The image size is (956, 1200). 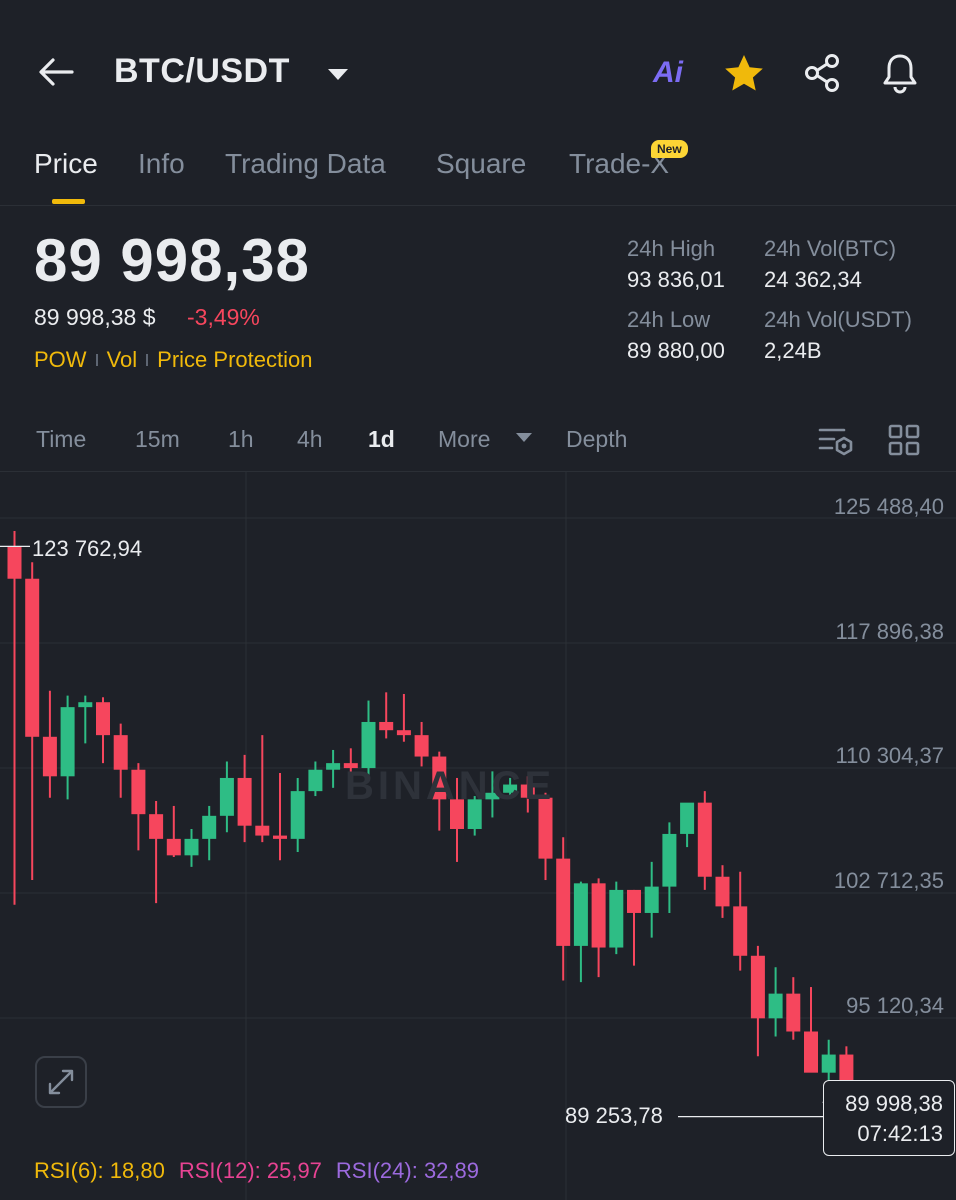 What do you see at coordinates (381, 439) in the screenshot?
I see `interval-1d: 1d` at bounding box center [381, 439].